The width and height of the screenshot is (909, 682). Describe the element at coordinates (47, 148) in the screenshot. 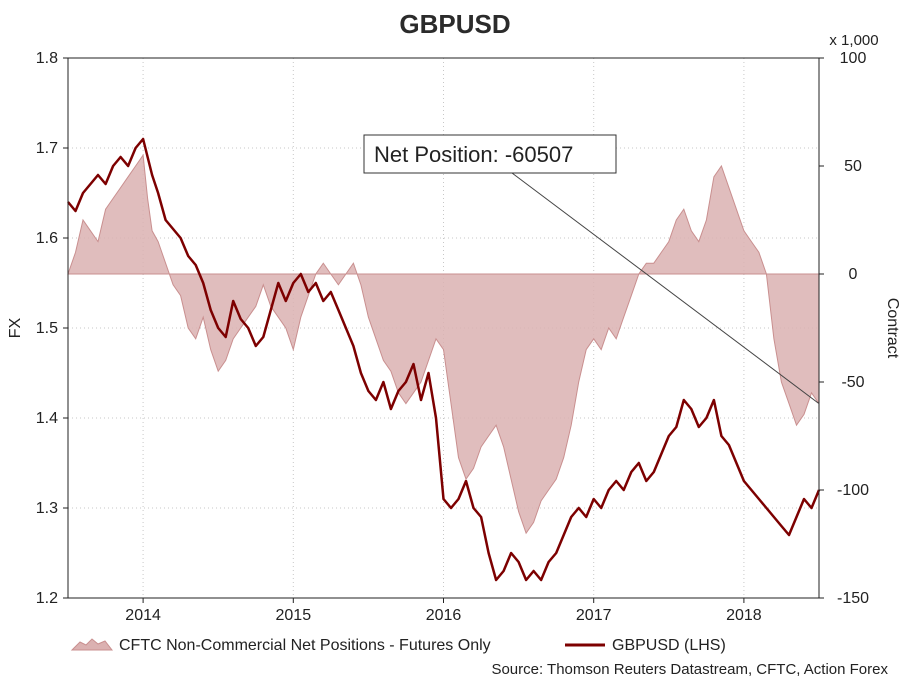

I see `left-axis-tick-label: 1.7` at that location.